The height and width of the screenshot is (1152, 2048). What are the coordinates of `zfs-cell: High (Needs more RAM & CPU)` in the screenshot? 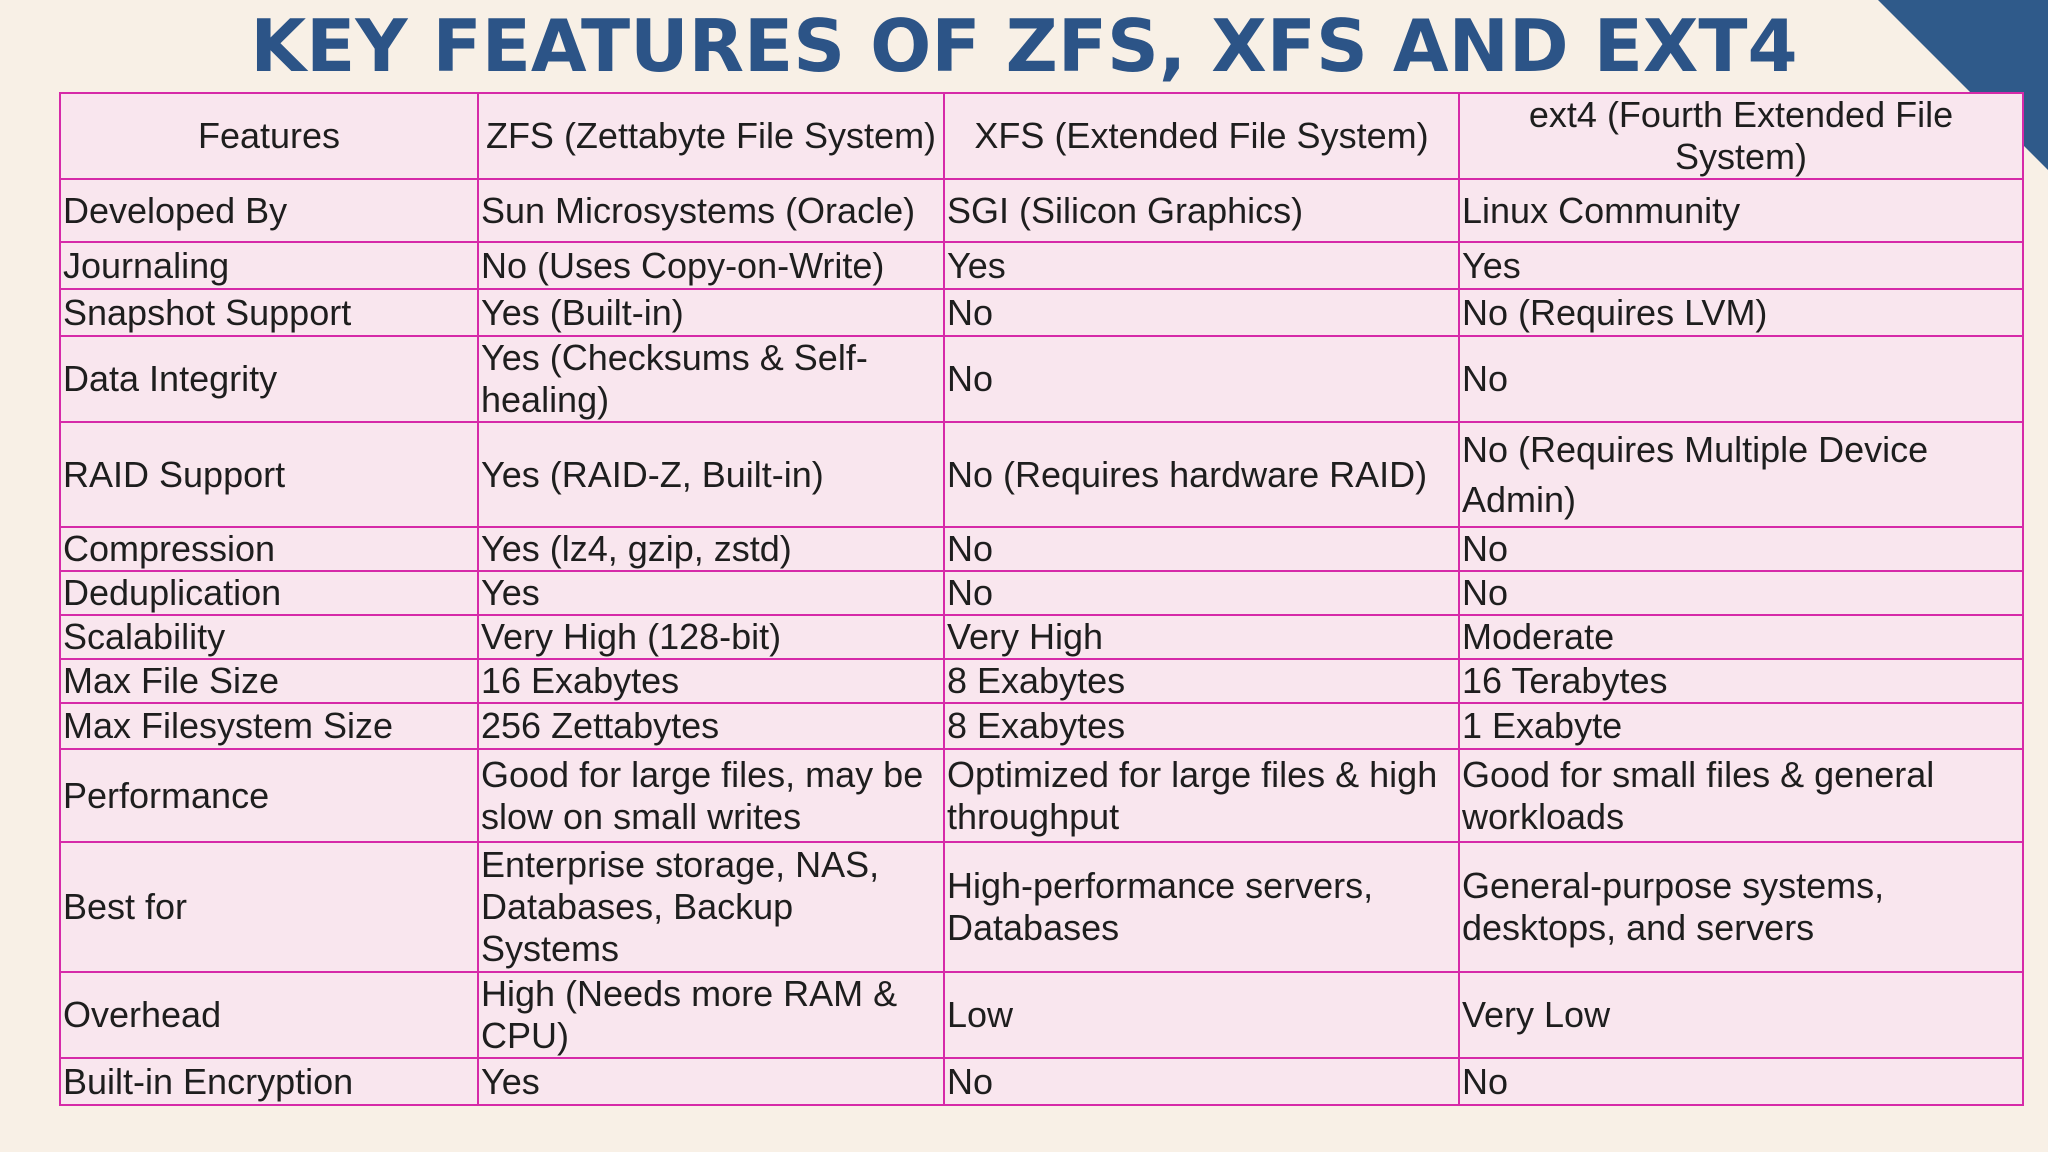 It's located at (711, 1015).